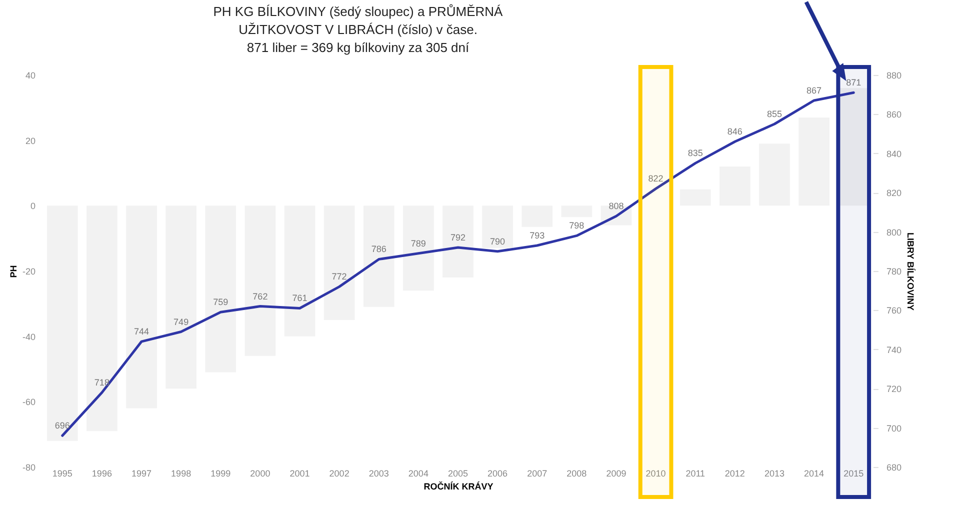 This screenshot has width=961, height=523. Describe the element at coordinates (894, 467) in the screenshot. I see `y2-tick-label: 680` at that location.